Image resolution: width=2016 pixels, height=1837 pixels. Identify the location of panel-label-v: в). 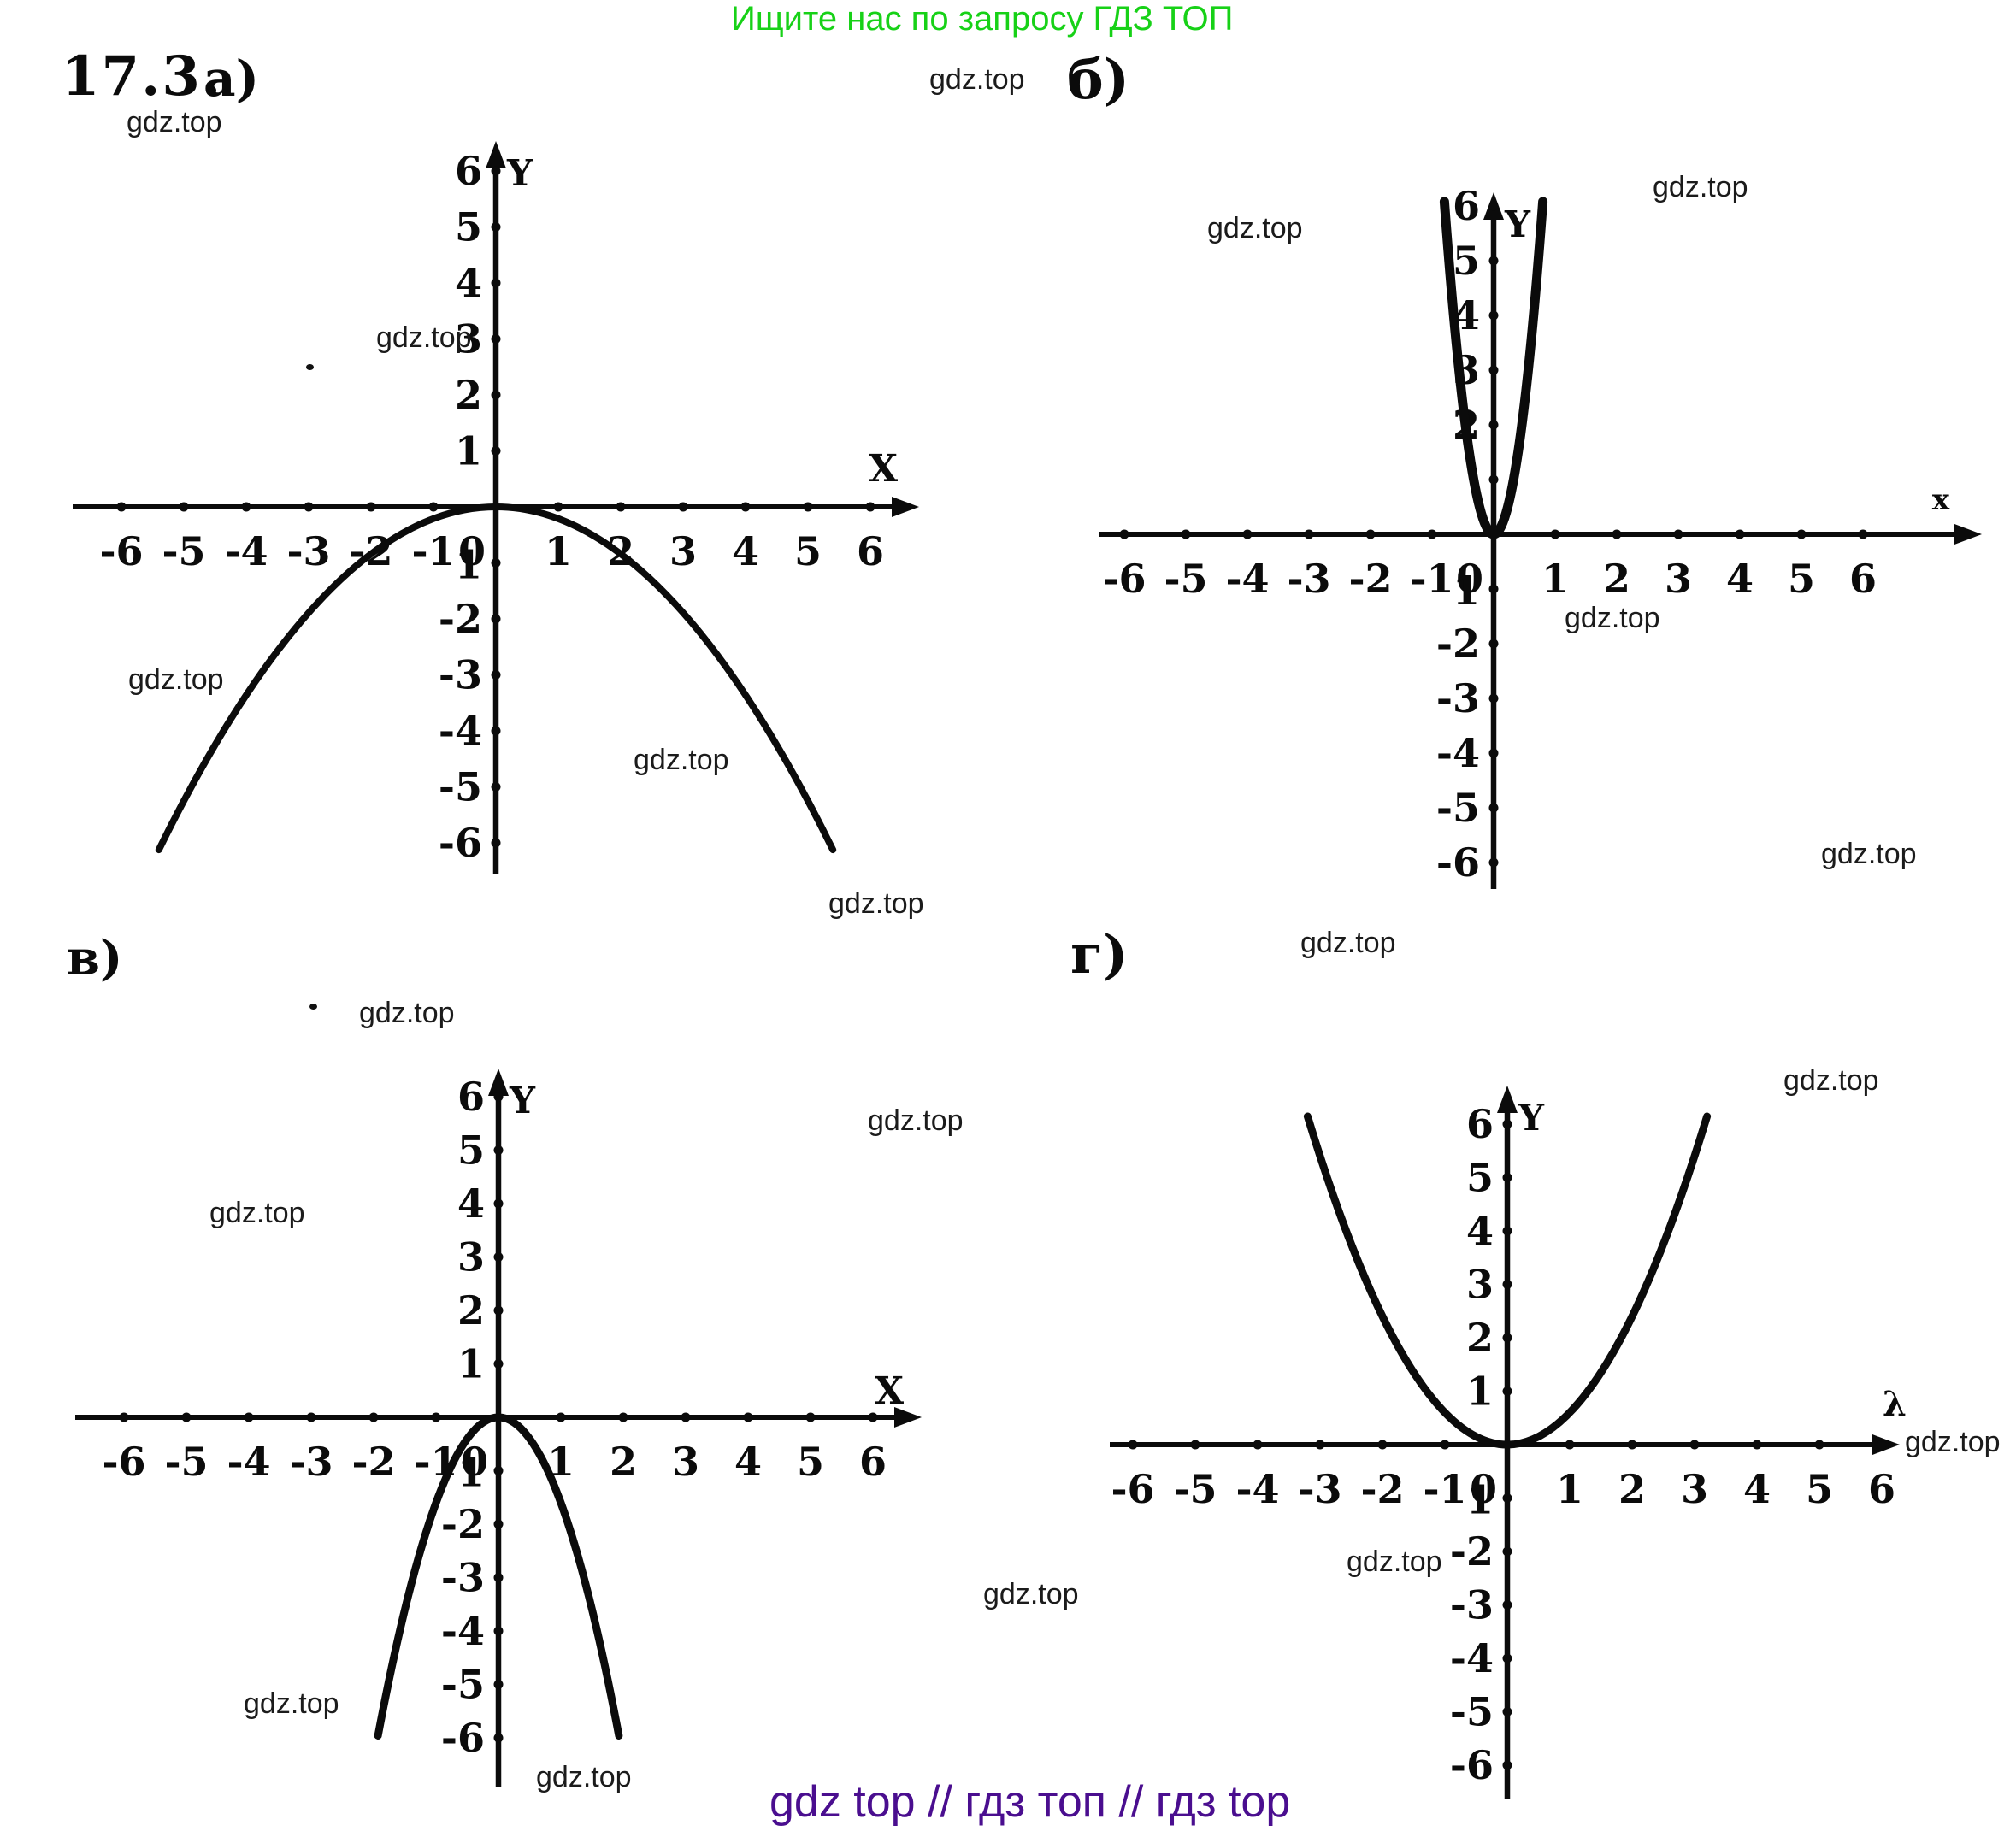
(95, 958).